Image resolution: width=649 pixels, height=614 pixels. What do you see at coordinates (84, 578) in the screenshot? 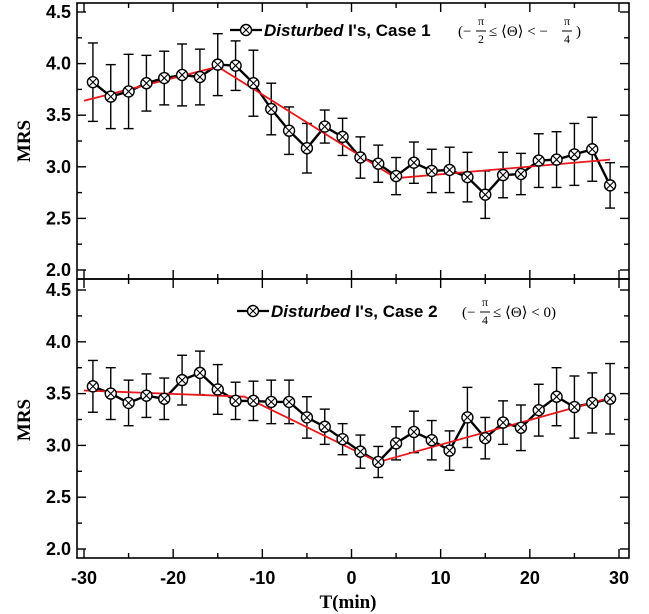
I see `bottom-xtick-label: -30` at bounding box center [84, 578].